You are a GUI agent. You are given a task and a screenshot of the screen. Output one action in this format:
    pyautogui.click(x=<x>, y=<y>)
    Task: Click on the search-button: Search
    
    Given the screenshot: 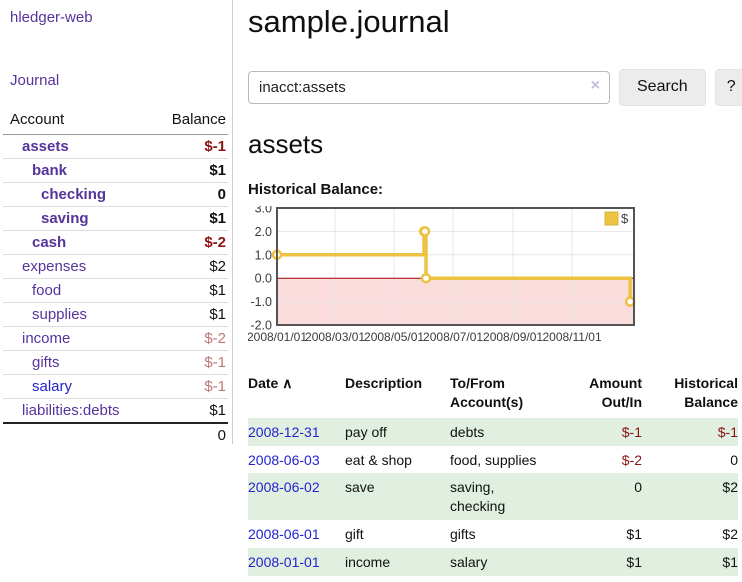 What is the action you would take?
    pyautogui.click(x=662, y=87)
    